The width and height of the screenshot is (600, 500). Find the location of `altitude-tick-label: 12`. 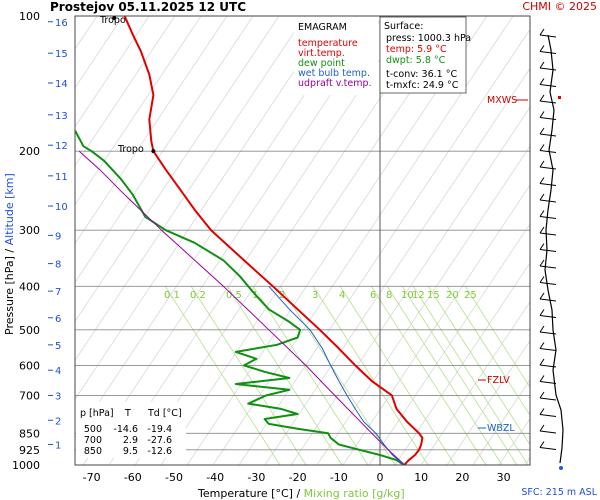

altitude-tick-label: 12 is located at coordinates (61, 146).